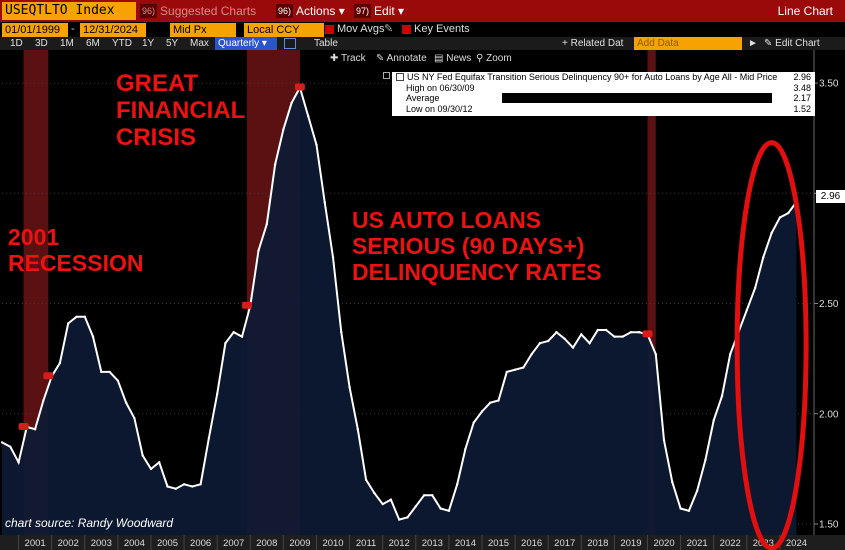  What do you see at coordinates (76, 262) in the screenshot?
I see `annotation-line: RECESSION` at bounding box center [76, 262].